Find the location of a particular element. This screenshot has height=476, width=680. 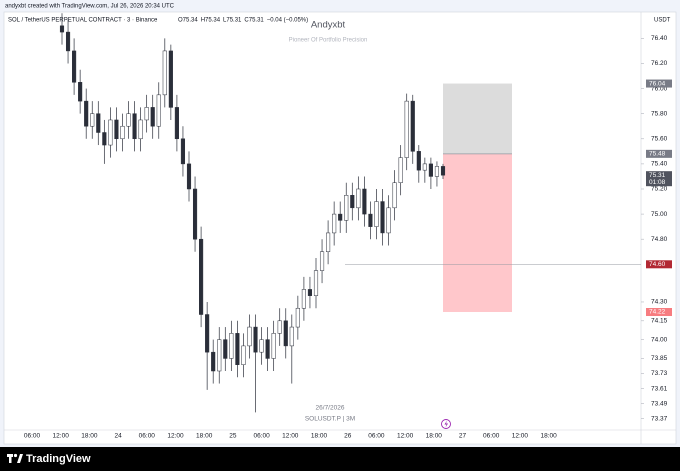

y-tick-label: 73.73 is located at coordinates (659, 373).